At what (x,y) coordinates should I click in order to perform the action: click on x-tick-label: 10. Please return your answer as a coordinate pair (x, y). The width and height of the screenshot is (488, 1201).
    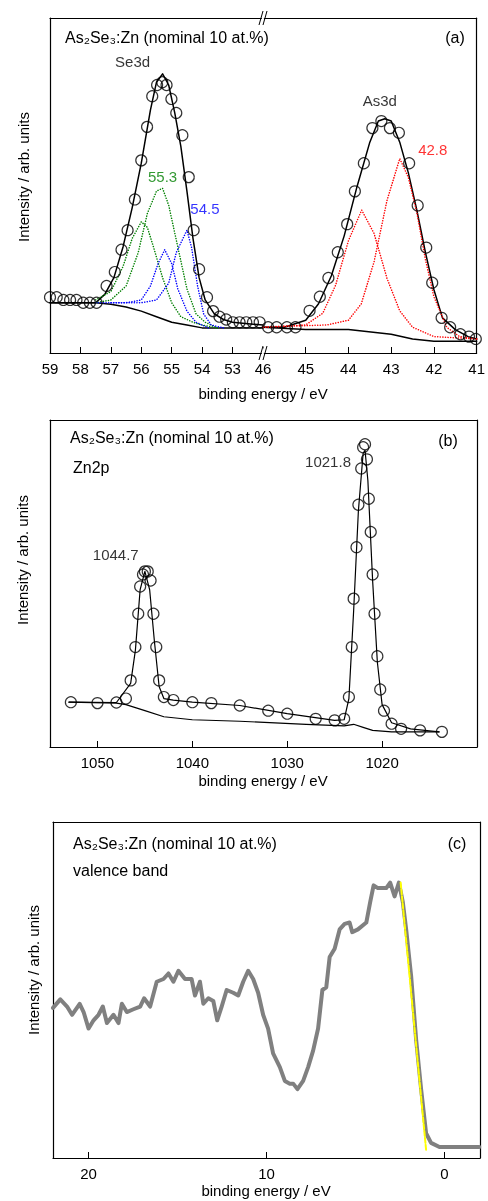
    Looking at the image, I should click on (266, 1173).